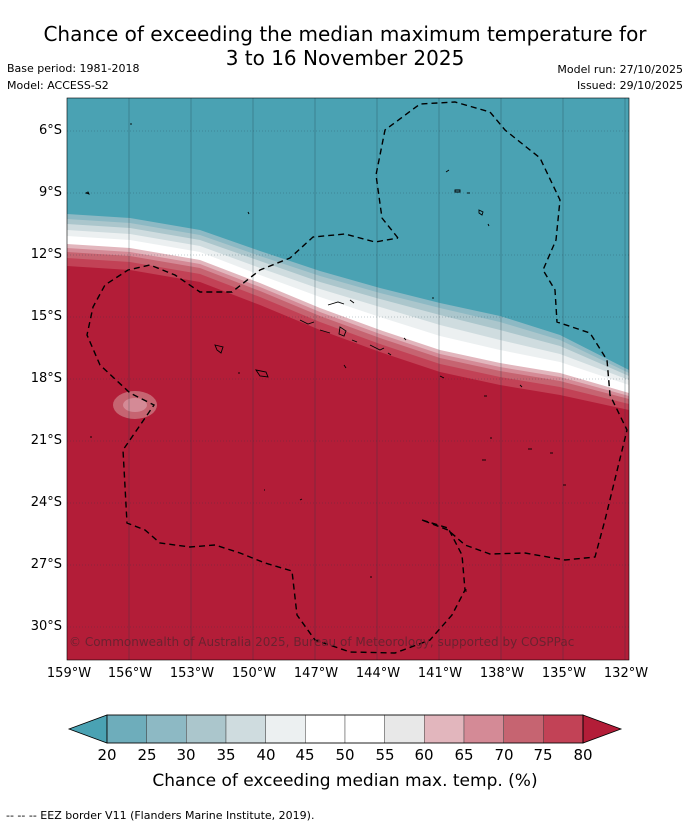 This screenshot has height=827, width=690. Describe the element at coordinates (87, 729) in the screenshot. I see `colorbar-low-extension` at that location.